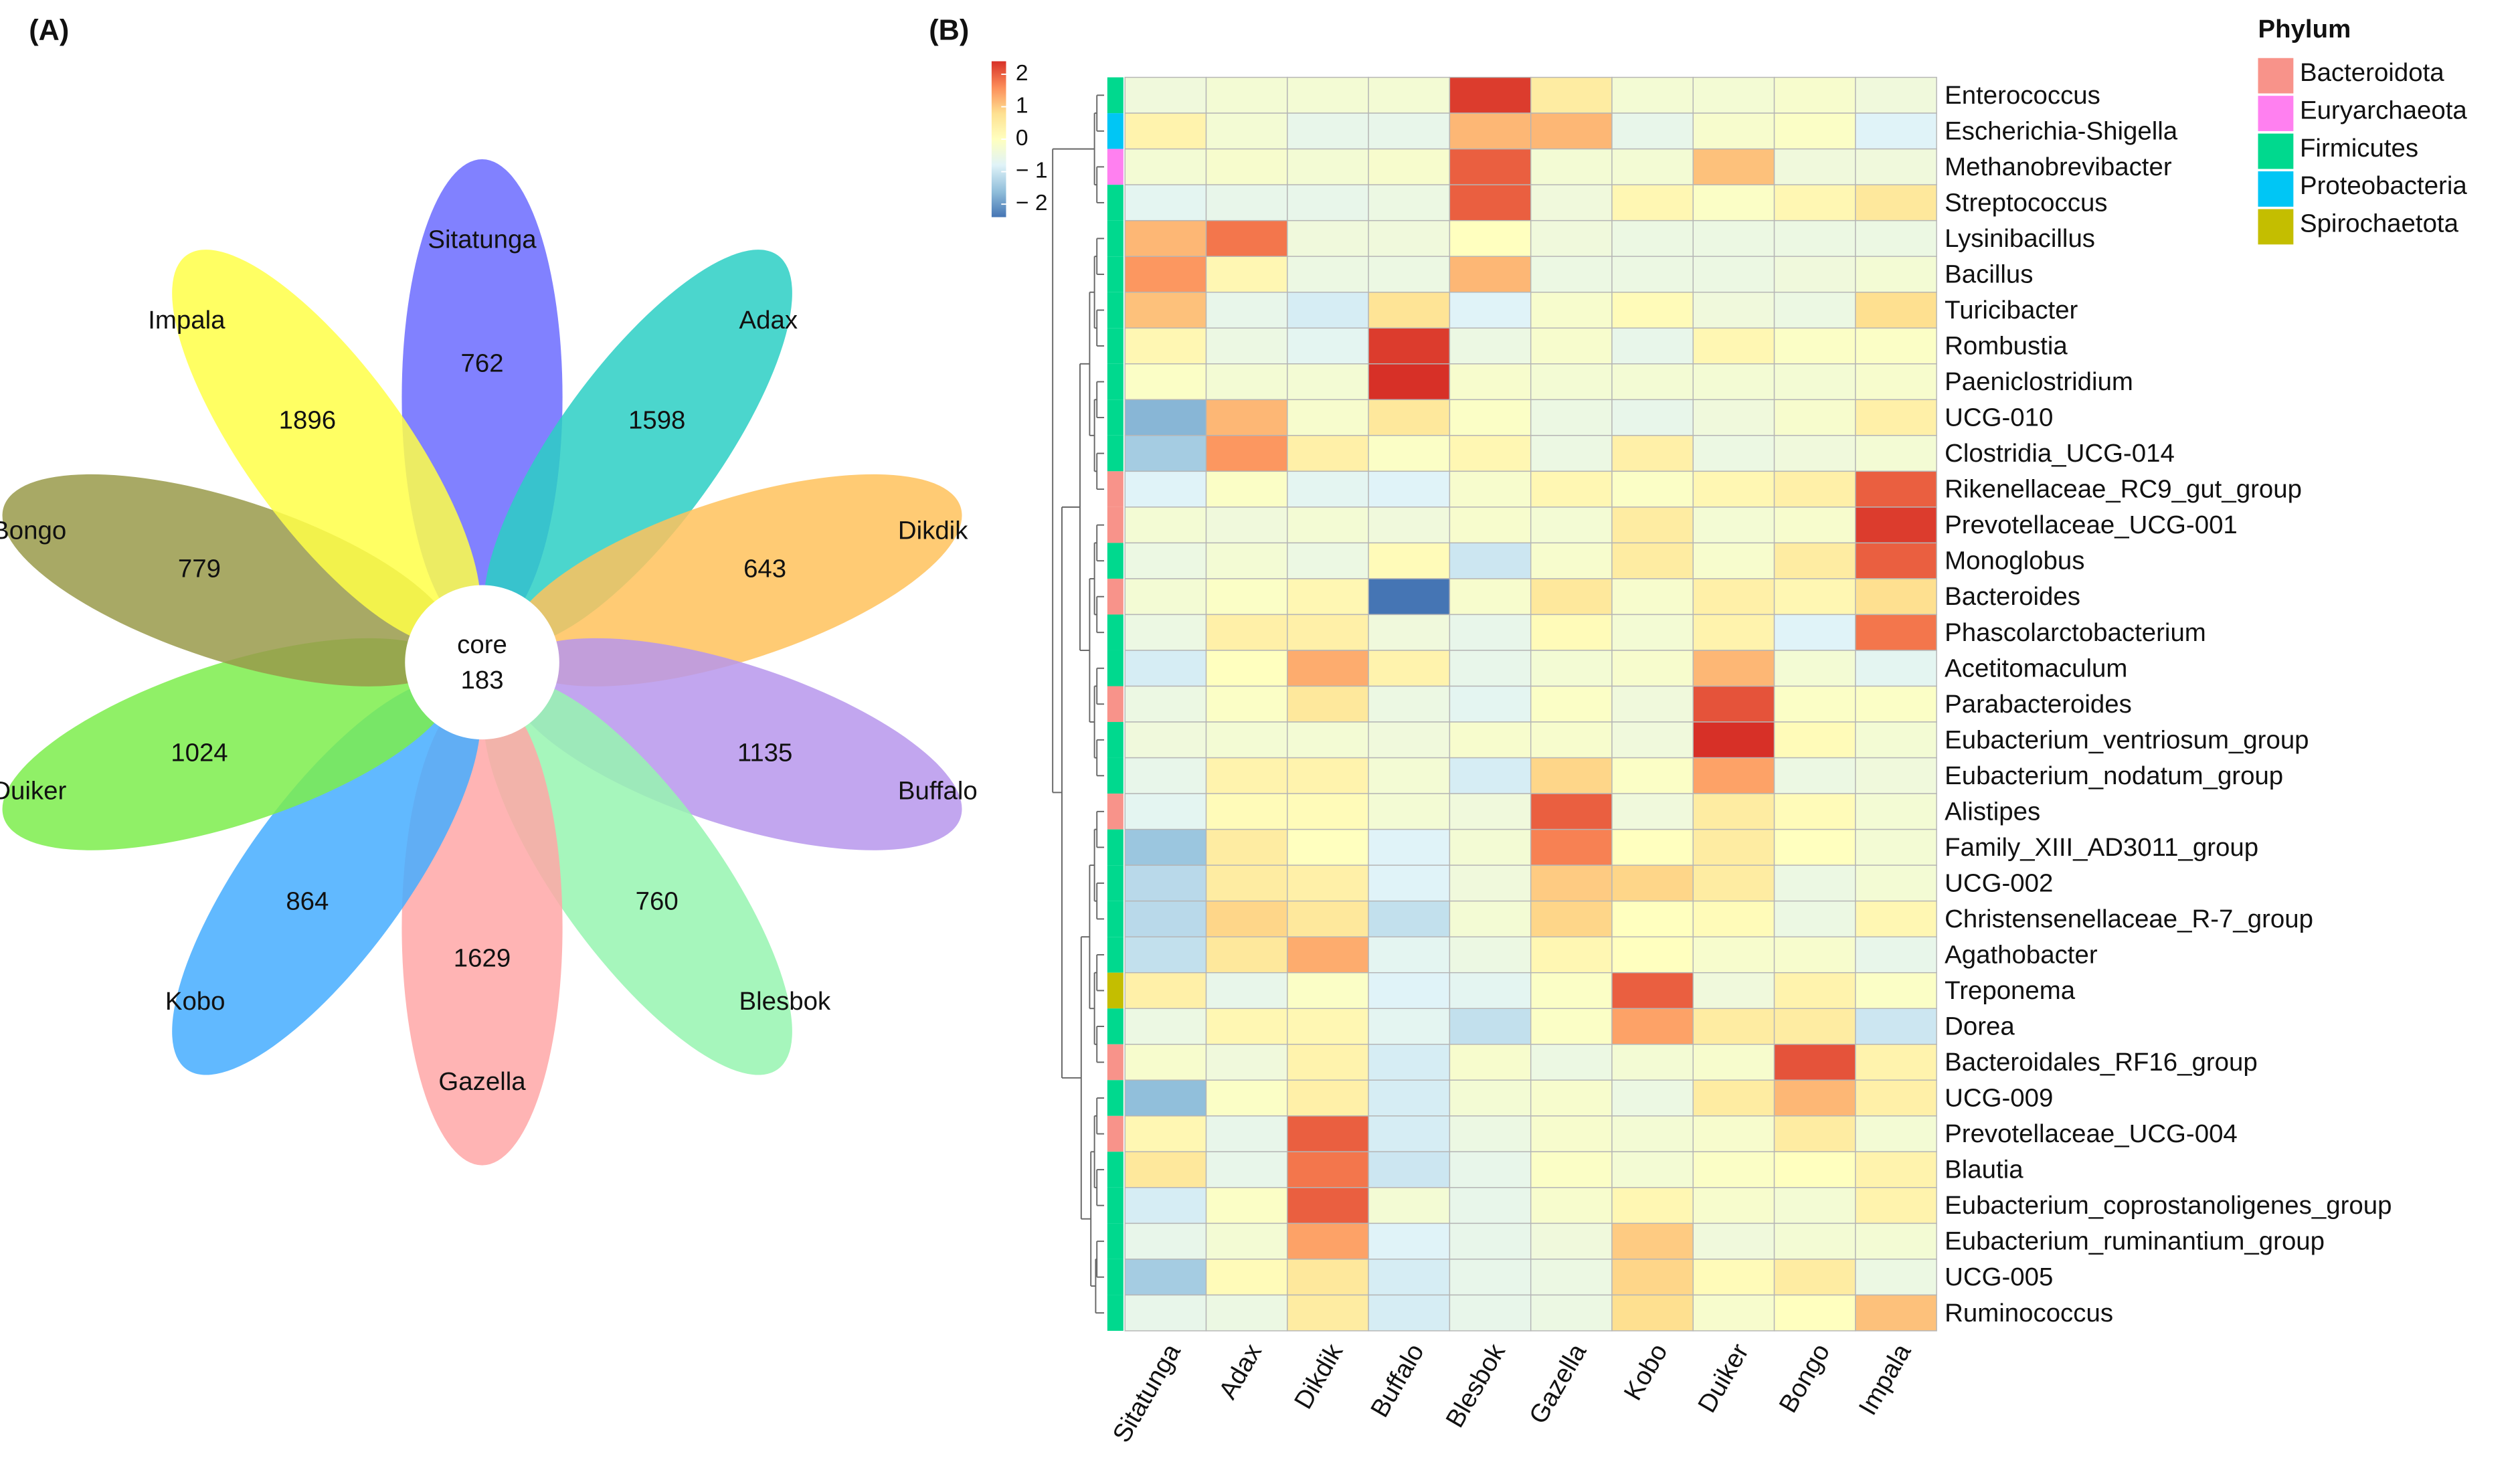 The height and width of the screenshot is (1466, 2520). What do you see at coordinates (196, 1001) in the screenshot?
I see `petal-label: Kobo` at bounding box center [196, 1001].